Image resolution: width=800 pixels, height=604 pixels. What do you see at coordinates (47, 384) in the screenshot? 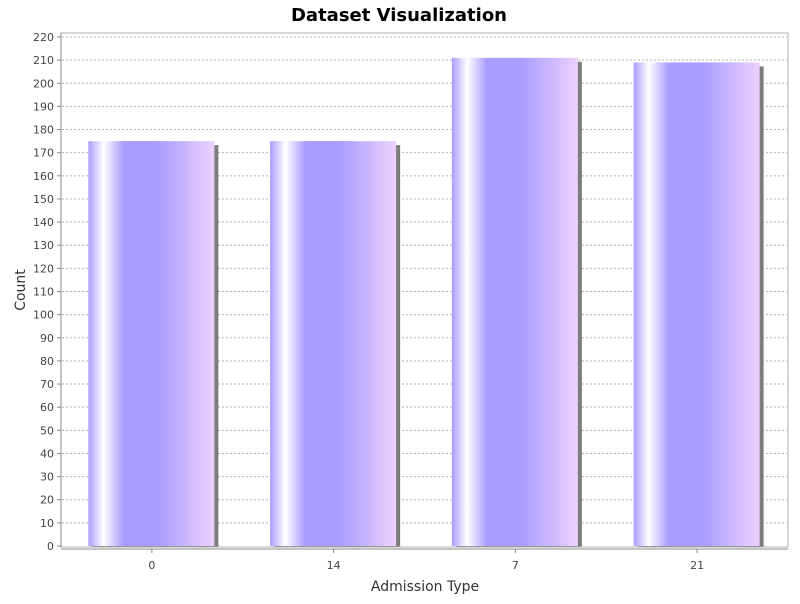
I see `y-tick-label: 70` at bounding box center [47, 384].